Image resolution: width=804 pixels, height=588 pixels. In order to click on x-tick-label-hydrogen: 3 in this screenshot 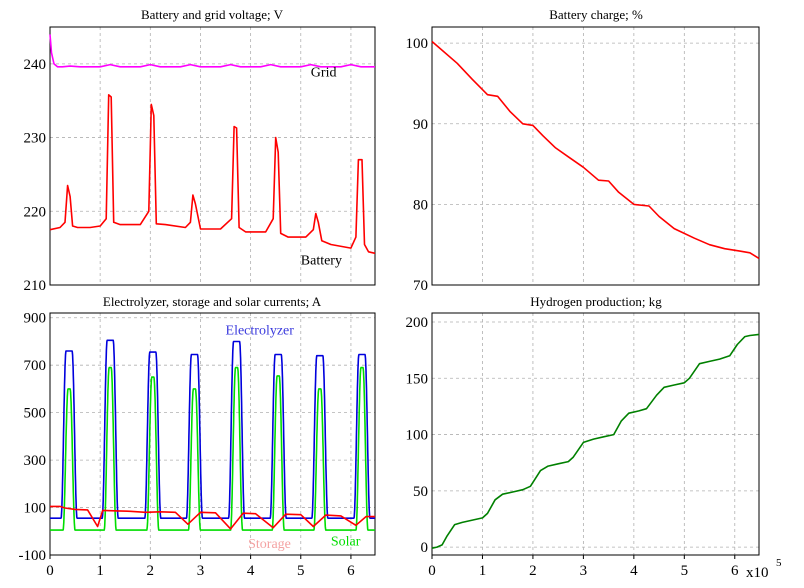, I will do `click(584, 571)`.